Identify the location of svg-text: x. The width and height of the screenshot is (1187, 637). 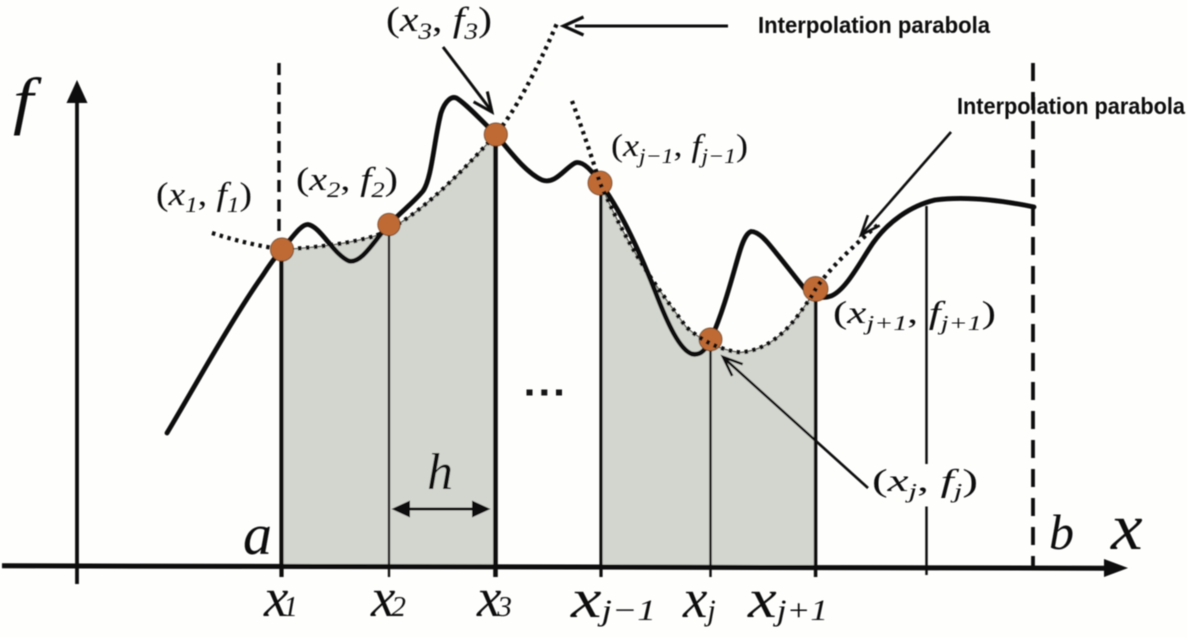
(1126, 526).